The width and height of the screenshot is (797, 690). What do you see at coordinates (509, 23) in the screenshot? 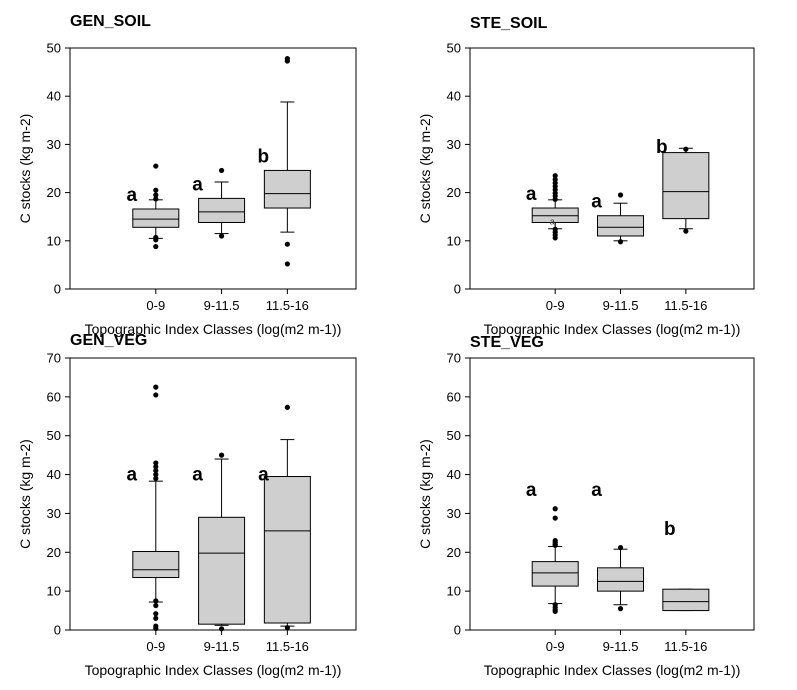
I see `panel-title: STE_SOIL` at bounding box center [509, 23].